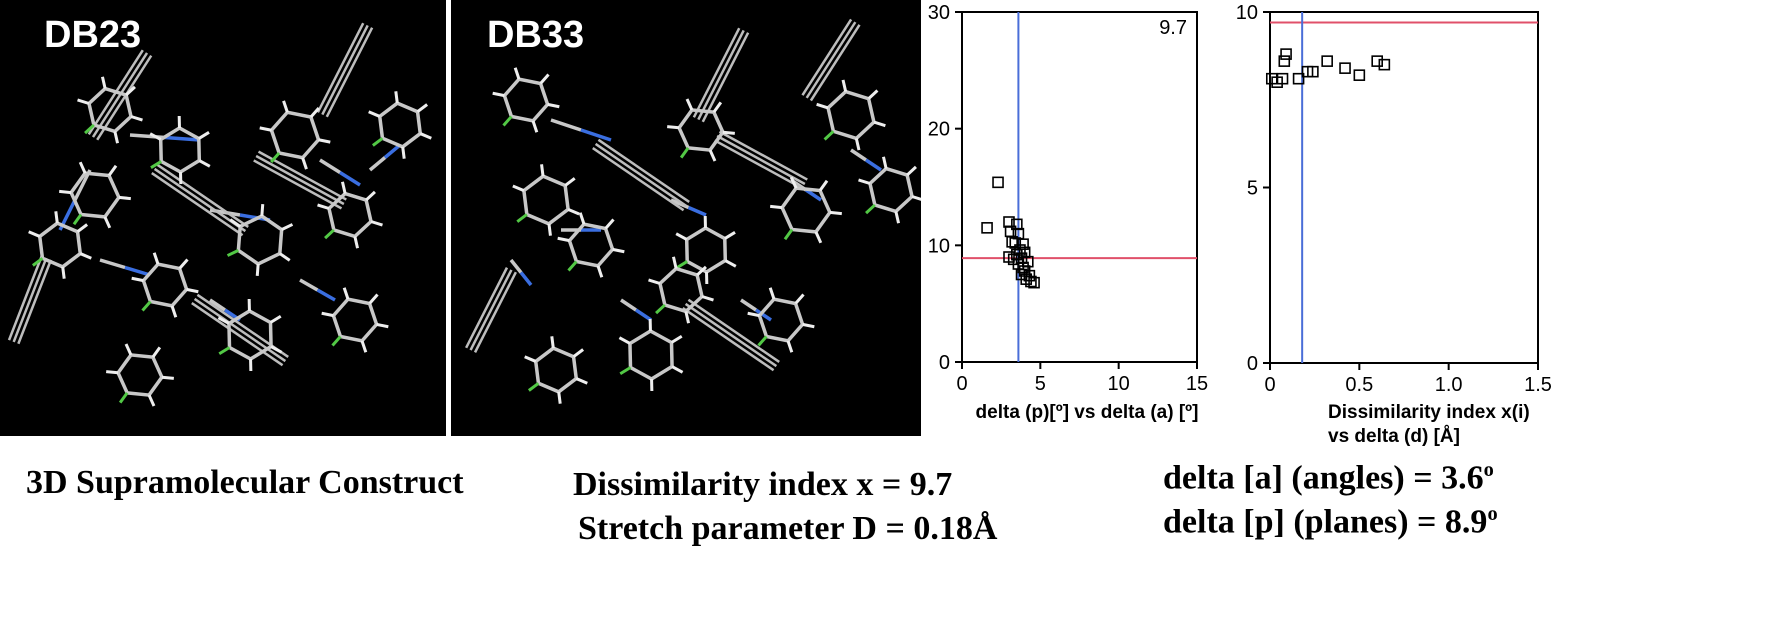 Image resolution: width=1767 pixels, height=621 pixels. I want to click on y-tick-label: 30, so click(939, 13).